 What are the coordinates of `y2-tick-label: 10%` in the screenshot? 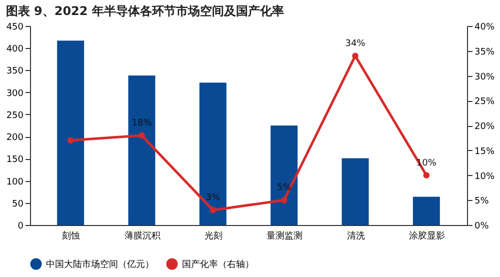 It's located at (484, 177).